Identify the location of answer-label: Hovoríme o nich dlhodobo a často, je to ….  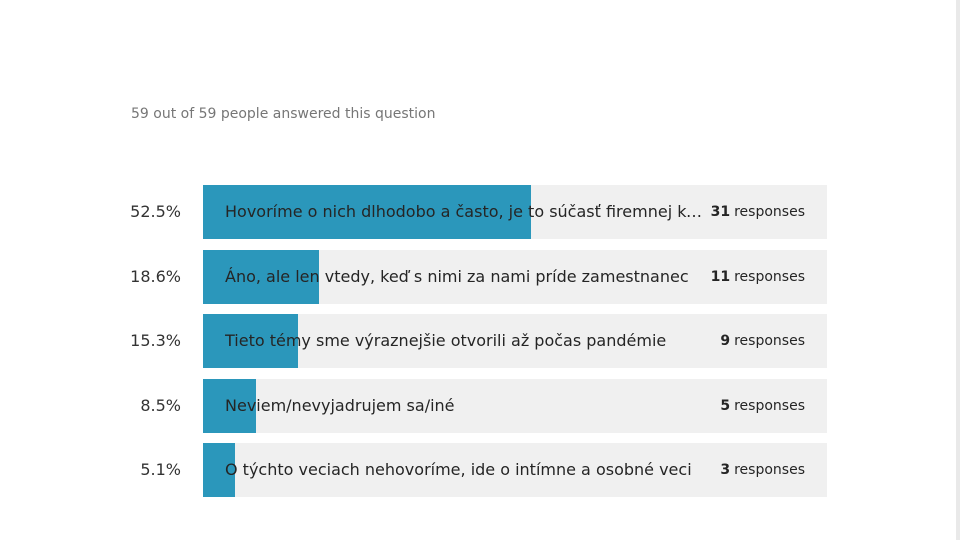
(467, 211).